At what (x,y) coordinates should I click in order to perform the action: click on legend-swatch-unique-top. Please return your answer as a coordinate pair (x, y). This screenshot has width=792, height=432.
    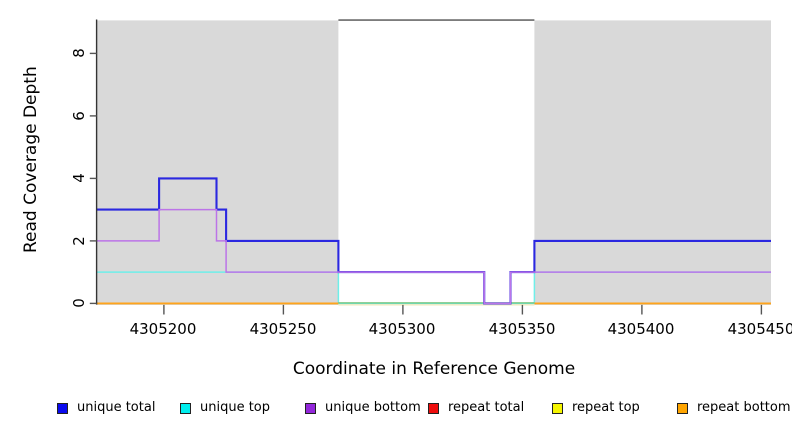
    Looking at the image, I should click on (185, 408).